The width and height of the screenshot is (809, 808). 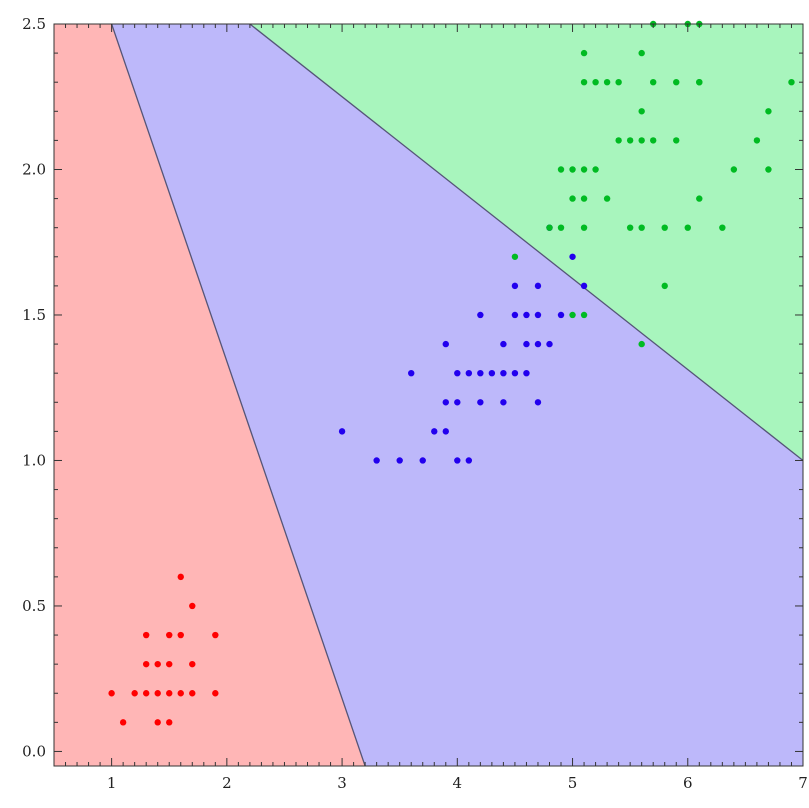 I want to click on y-tick-label: 2.5, so click(x=34, y=24).